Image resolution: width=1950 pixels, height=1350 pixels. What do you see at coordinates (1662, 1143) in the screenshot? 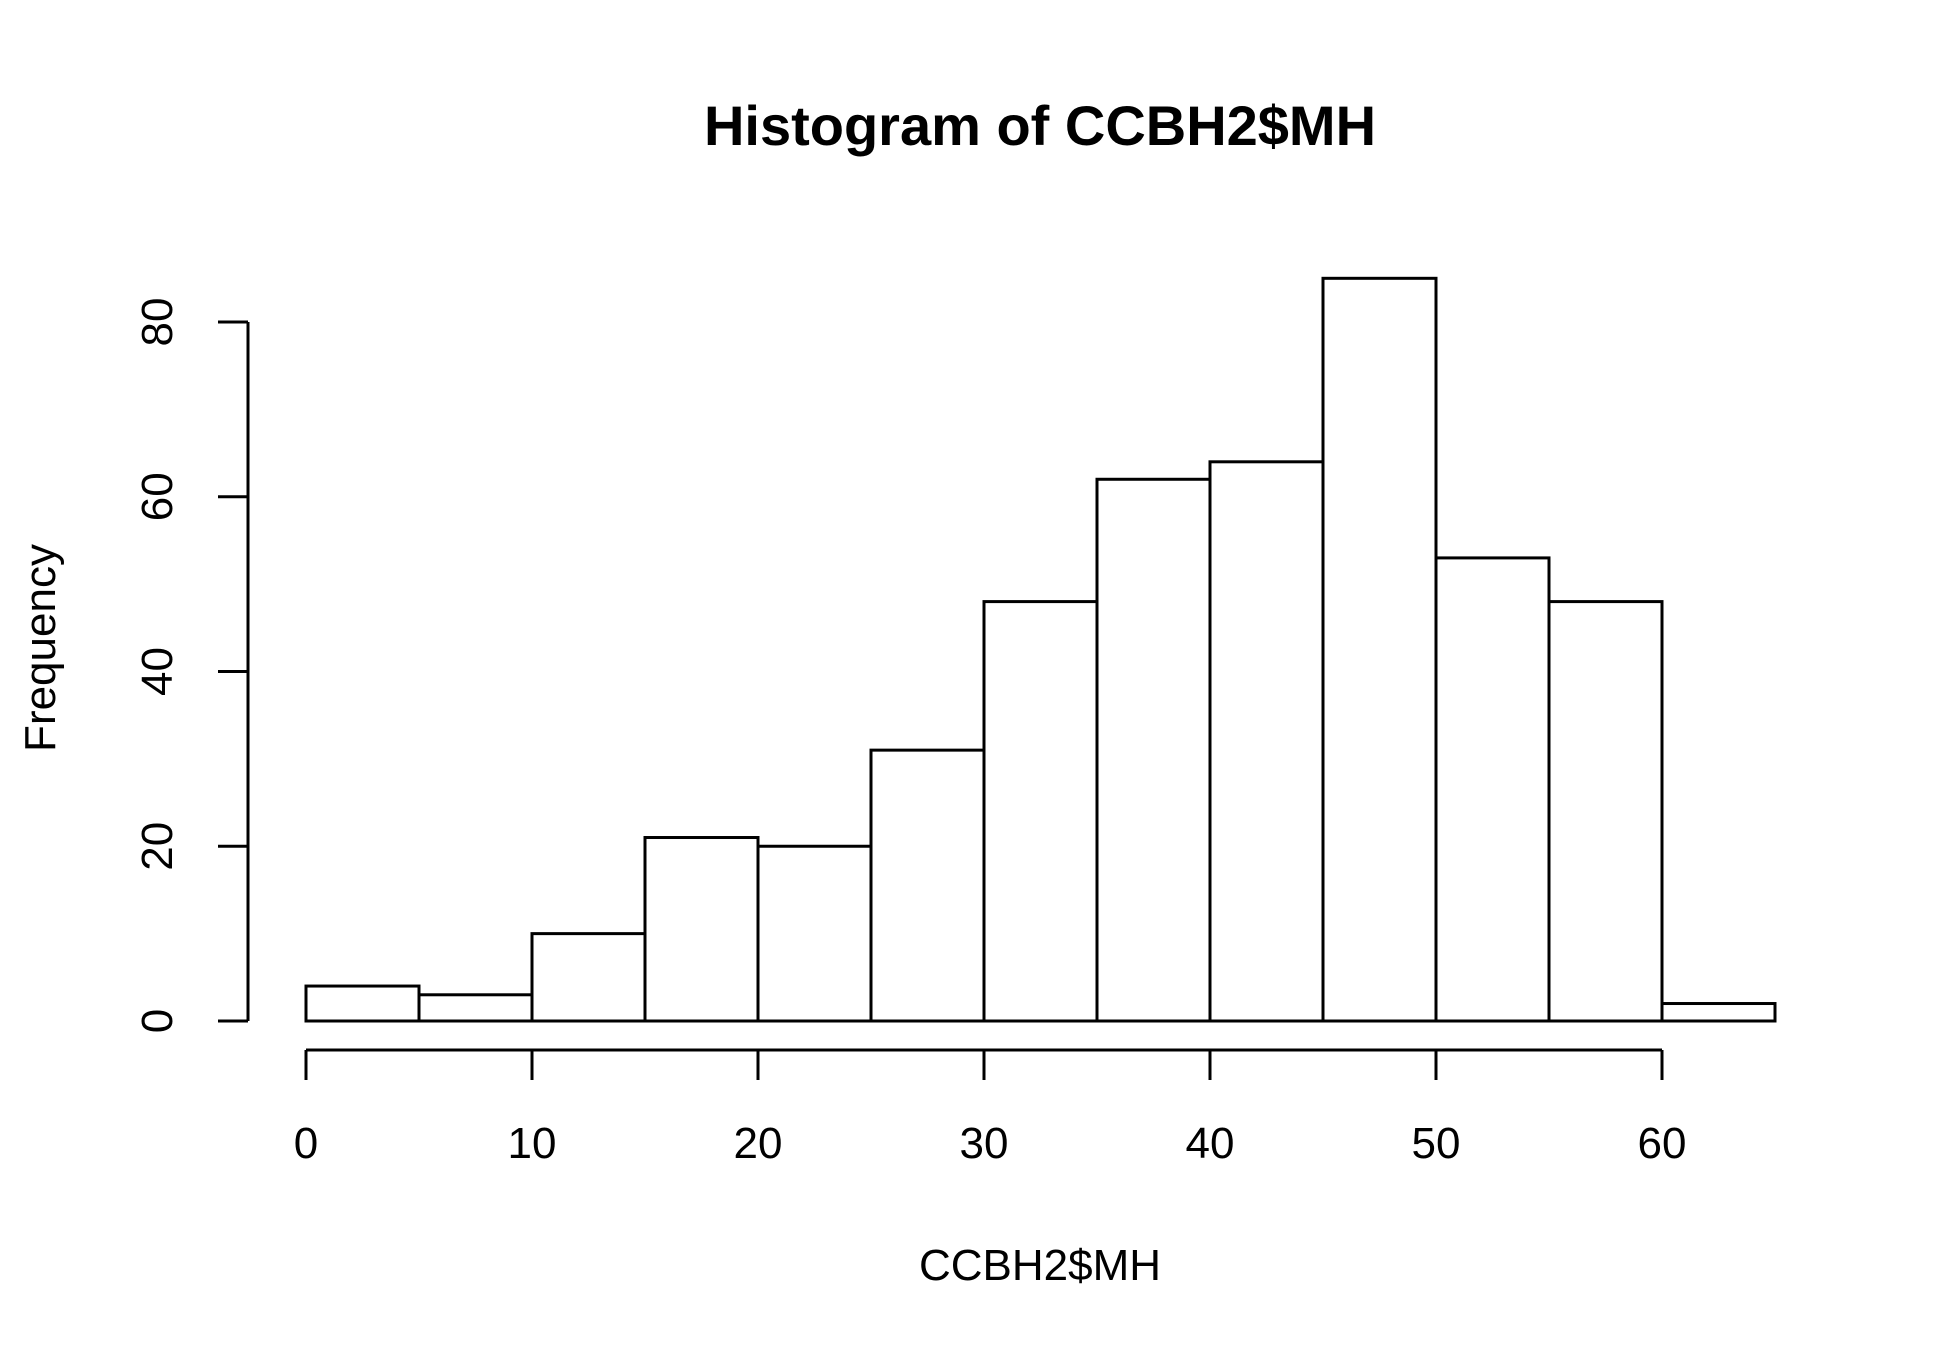
I see `x-tick-label-60: 60` at bounding box center [1662, 1143].